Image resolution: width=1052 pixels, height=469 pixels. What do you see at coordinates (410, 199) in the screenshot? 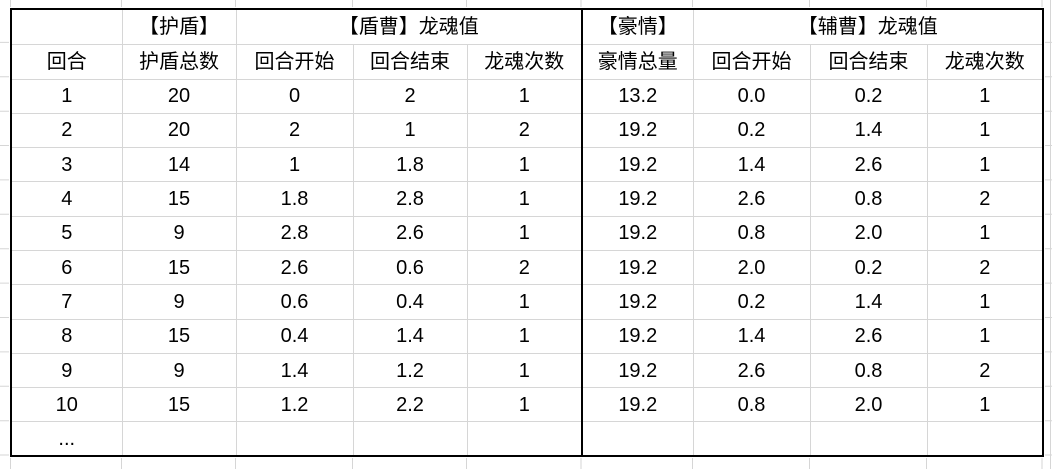
I see `table-cell: 2.8` at bounding box center [410, 199].